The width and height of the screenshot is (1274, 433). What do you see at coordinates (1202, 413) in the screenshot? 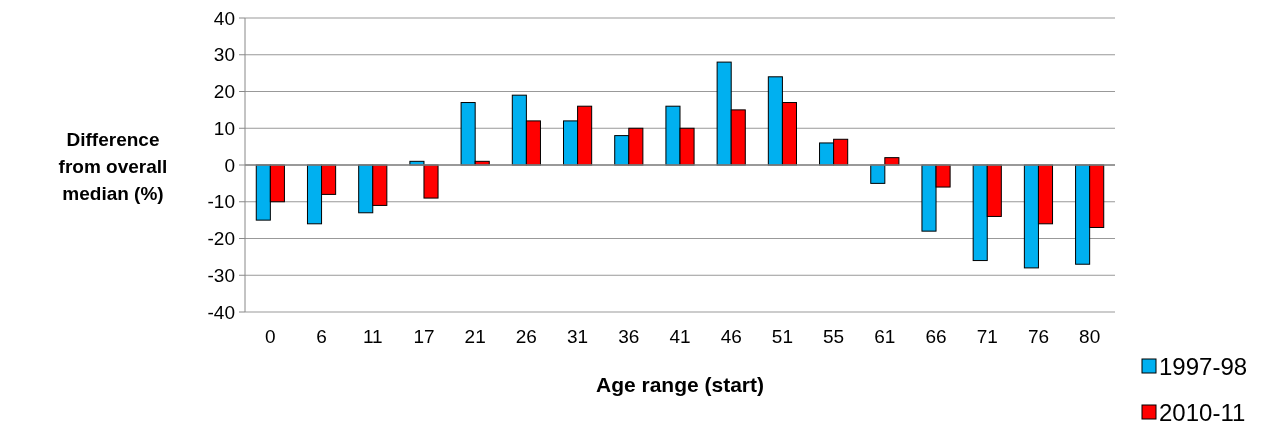
I see `legend-label: 2010-11` at bounding box center [1202, 413].